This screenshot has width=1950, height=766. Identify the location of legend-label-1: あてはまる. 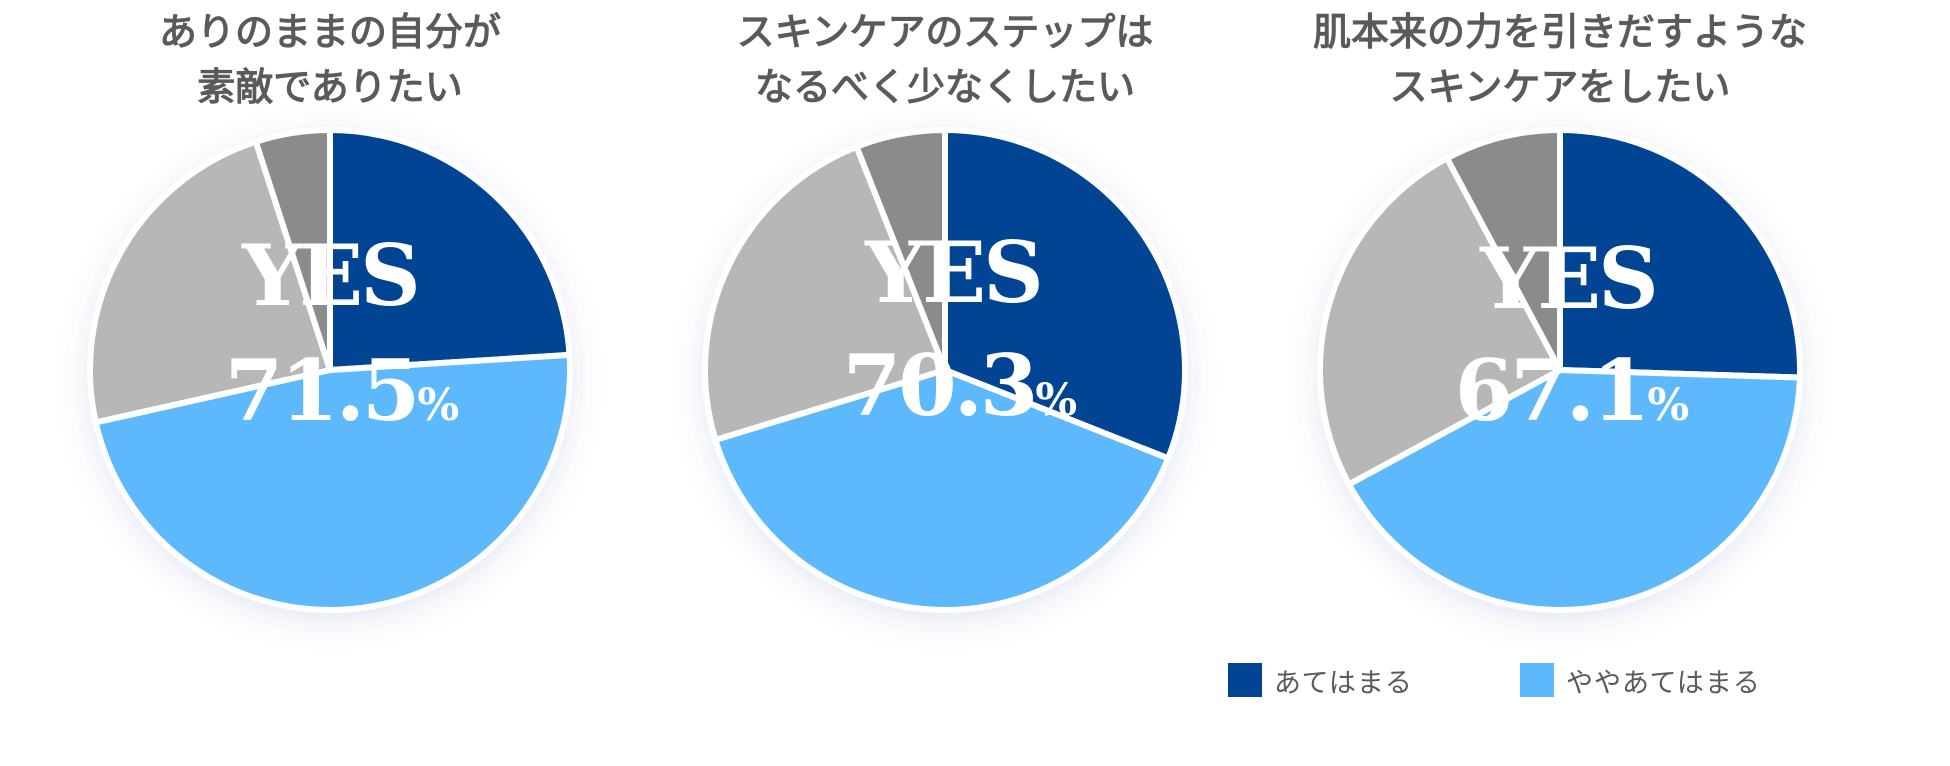
(1343, 683).